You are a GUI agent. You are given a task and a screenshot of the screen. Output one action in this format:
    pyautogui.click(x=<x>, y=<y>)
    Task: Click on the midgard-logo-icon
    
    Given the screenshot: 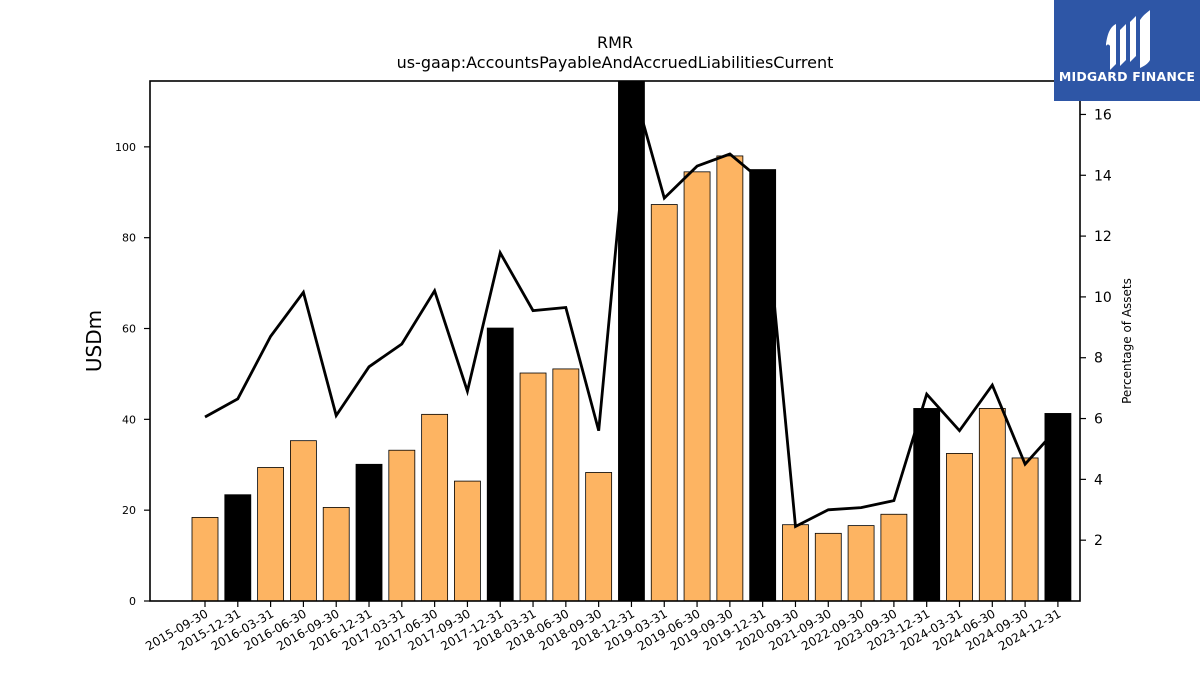 What is the action you would take?
    pyautogui.click(x=1128, y=40)
    